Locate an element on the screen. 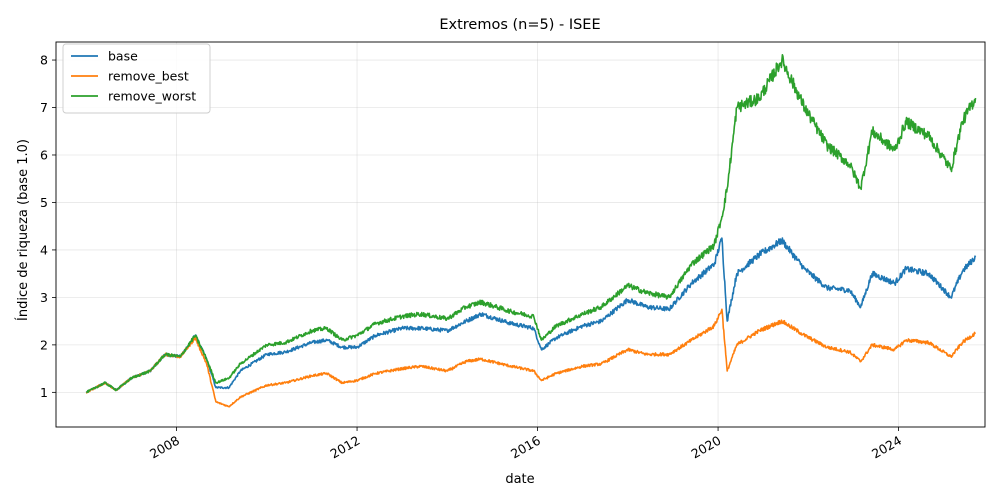 The image size is (1000, 500). x-tick-label: 2016 is located at coordinates (525, 447).